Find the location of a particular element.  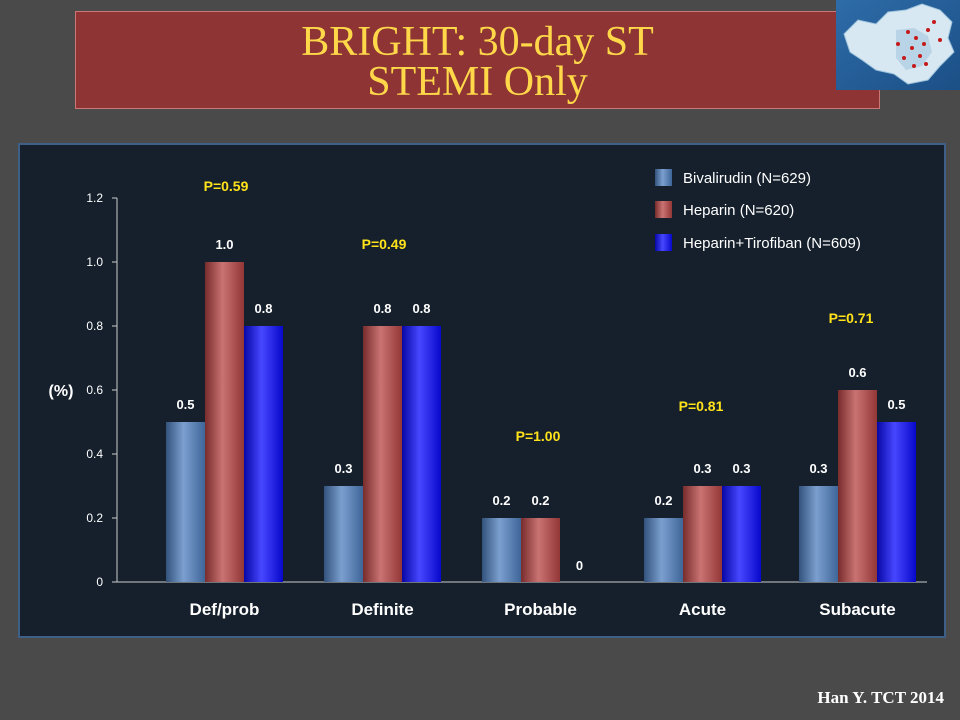

x-category-label: Acute is located at coordinates (702, 609).